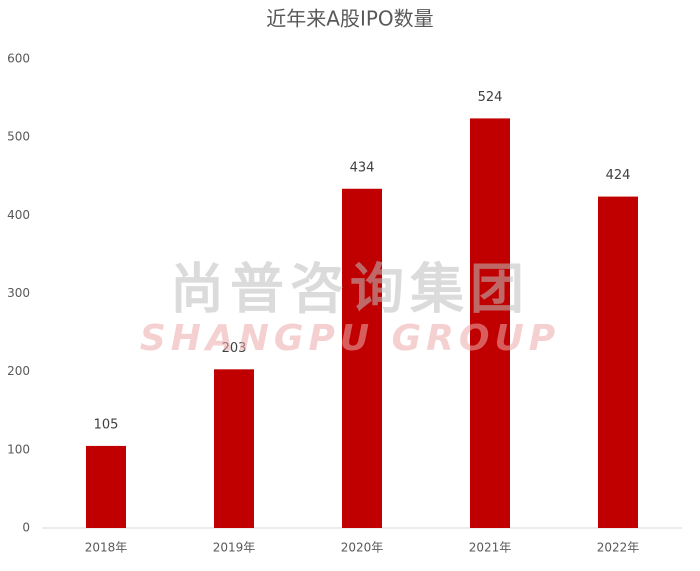 This screenshot has height=571, width=700. I want to click on watermark-en: SHANGPU GROUP, so click(350, 338).